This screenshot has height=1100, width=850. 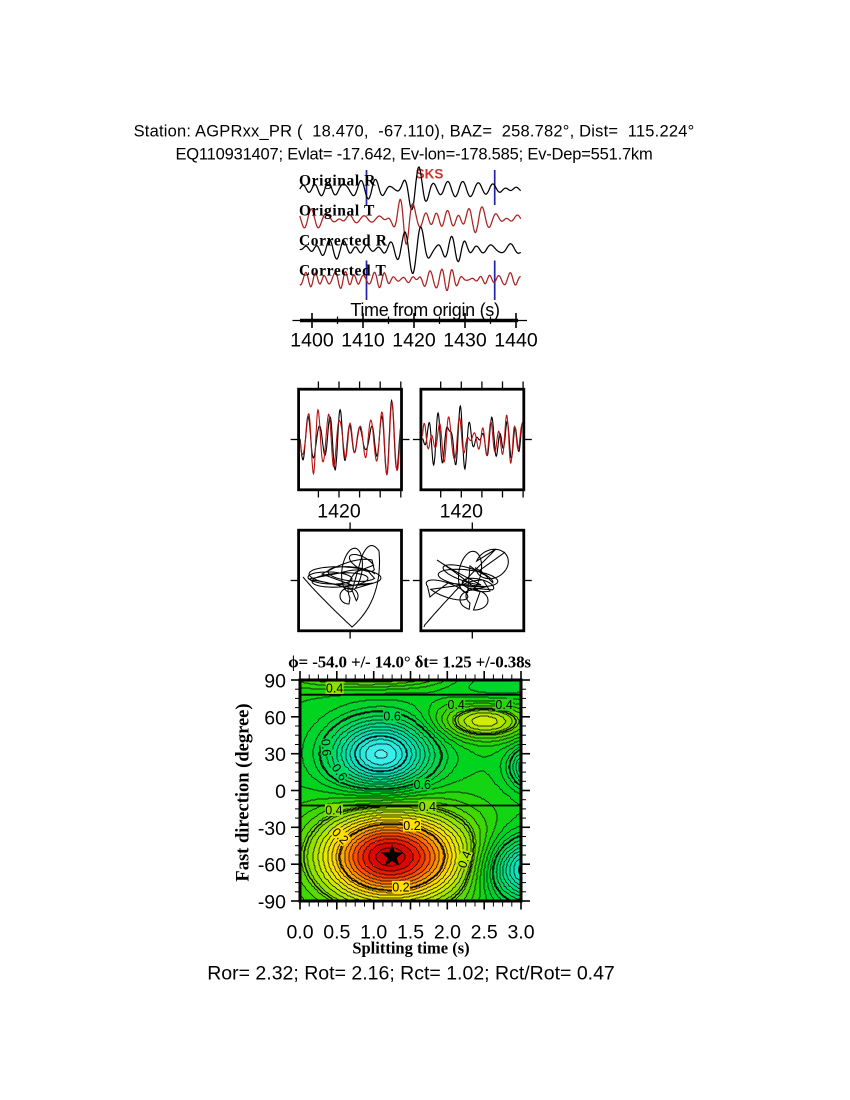 What do you see at coordinates (424, 310) in the screenshot?
I see `svg-text: Time from origin (s)` at bounding box center [424, 310].